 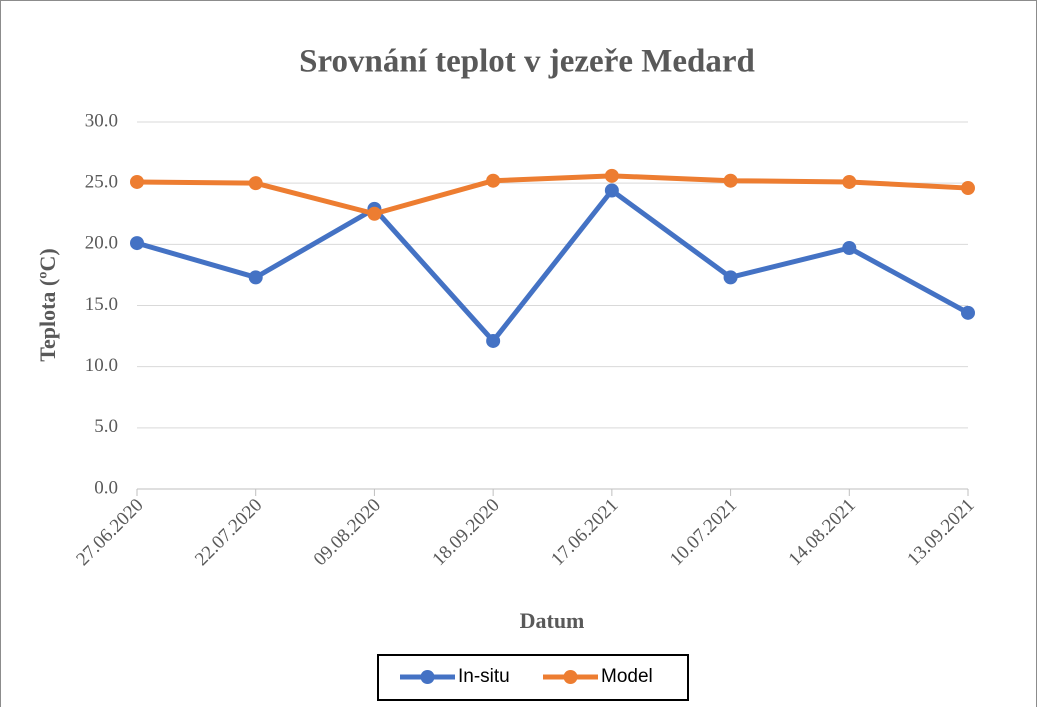 What do you see at coordinates (552, 195) in the screenshot?
I see `series-line` at bounding box center [552, 195].